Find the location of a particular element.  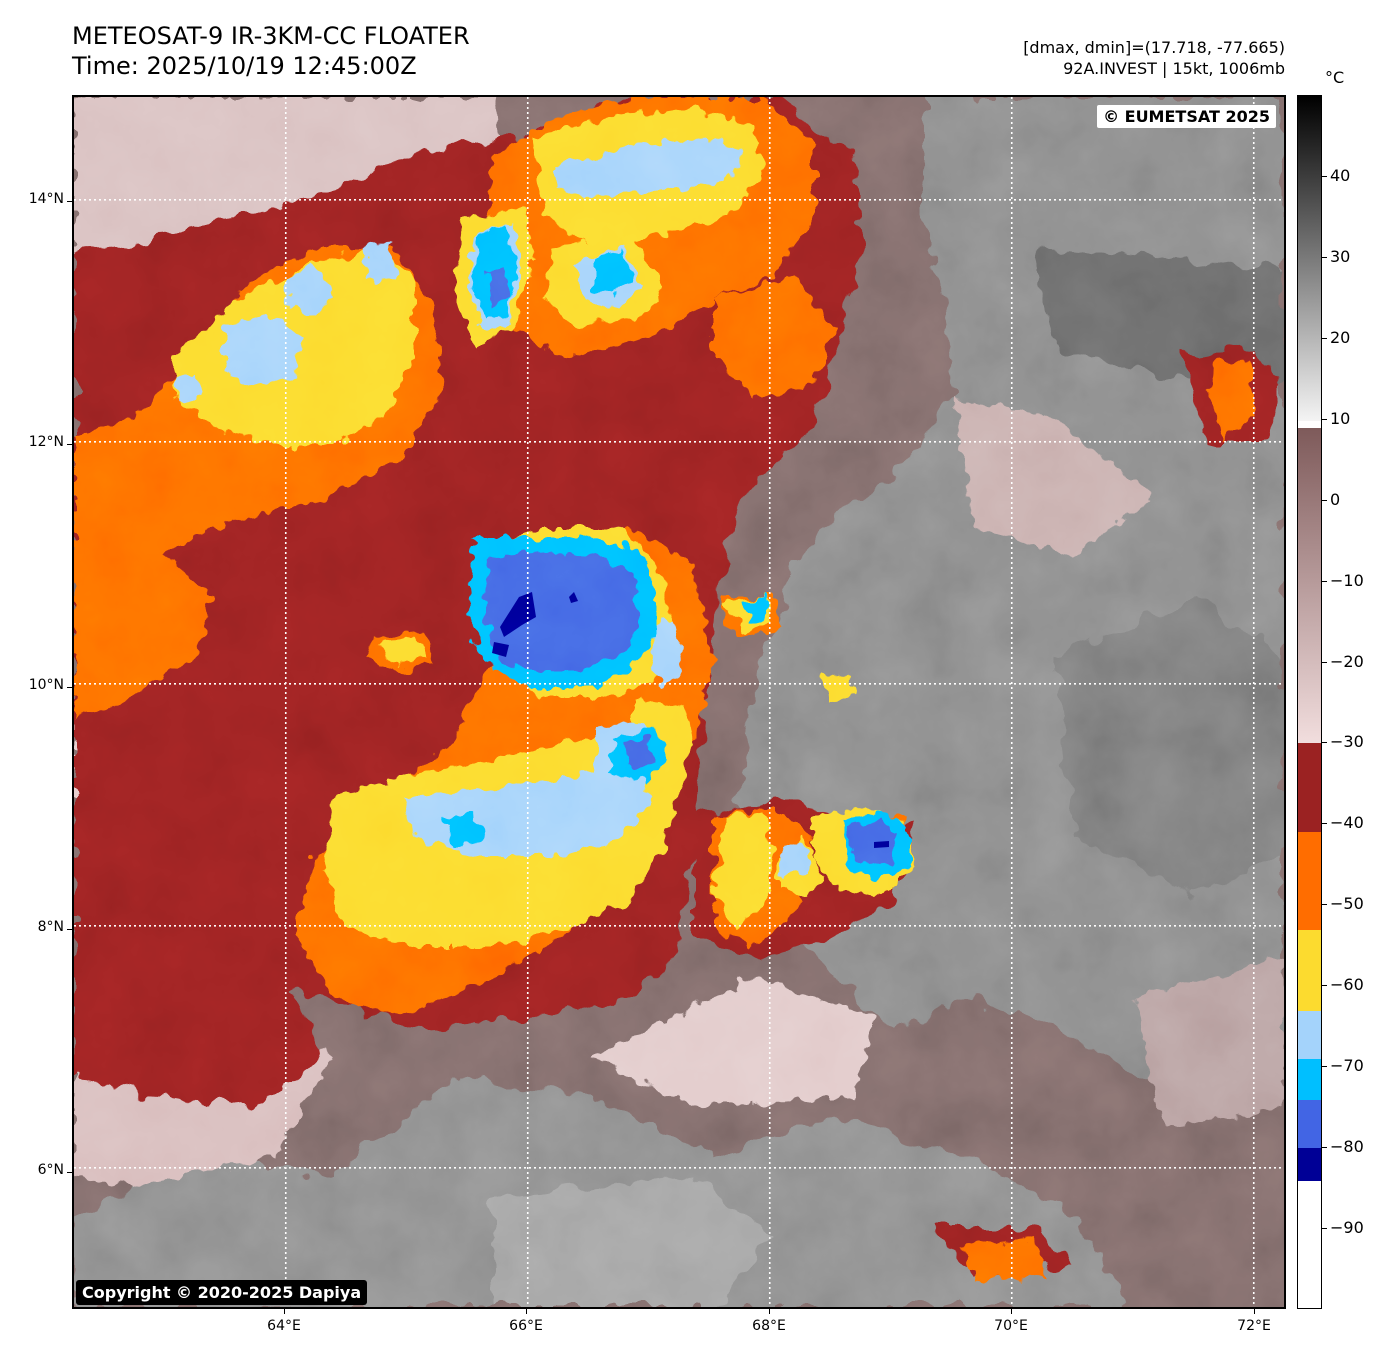

colorbar-tick-label: −70 is located at coordinates (1347, 1066).